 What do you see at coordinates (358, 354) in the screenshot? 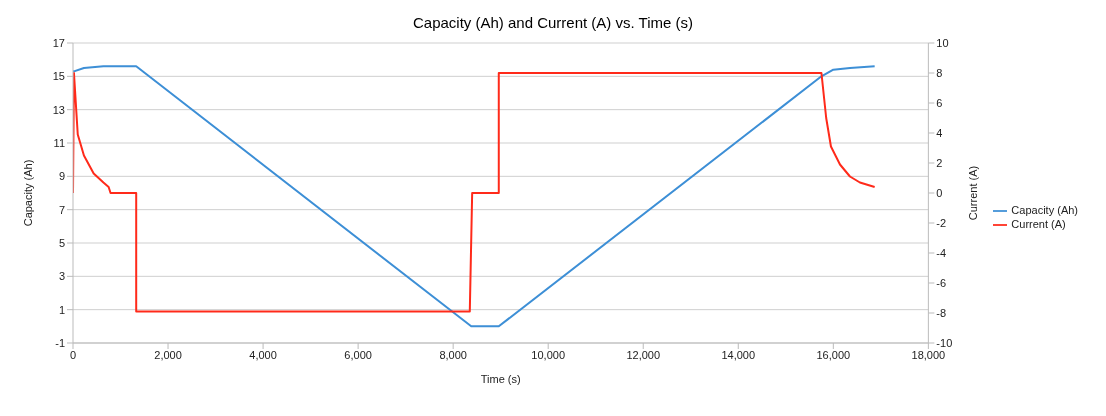
I see `x-tick-label: 6,000` at bounding box center [358, 354].